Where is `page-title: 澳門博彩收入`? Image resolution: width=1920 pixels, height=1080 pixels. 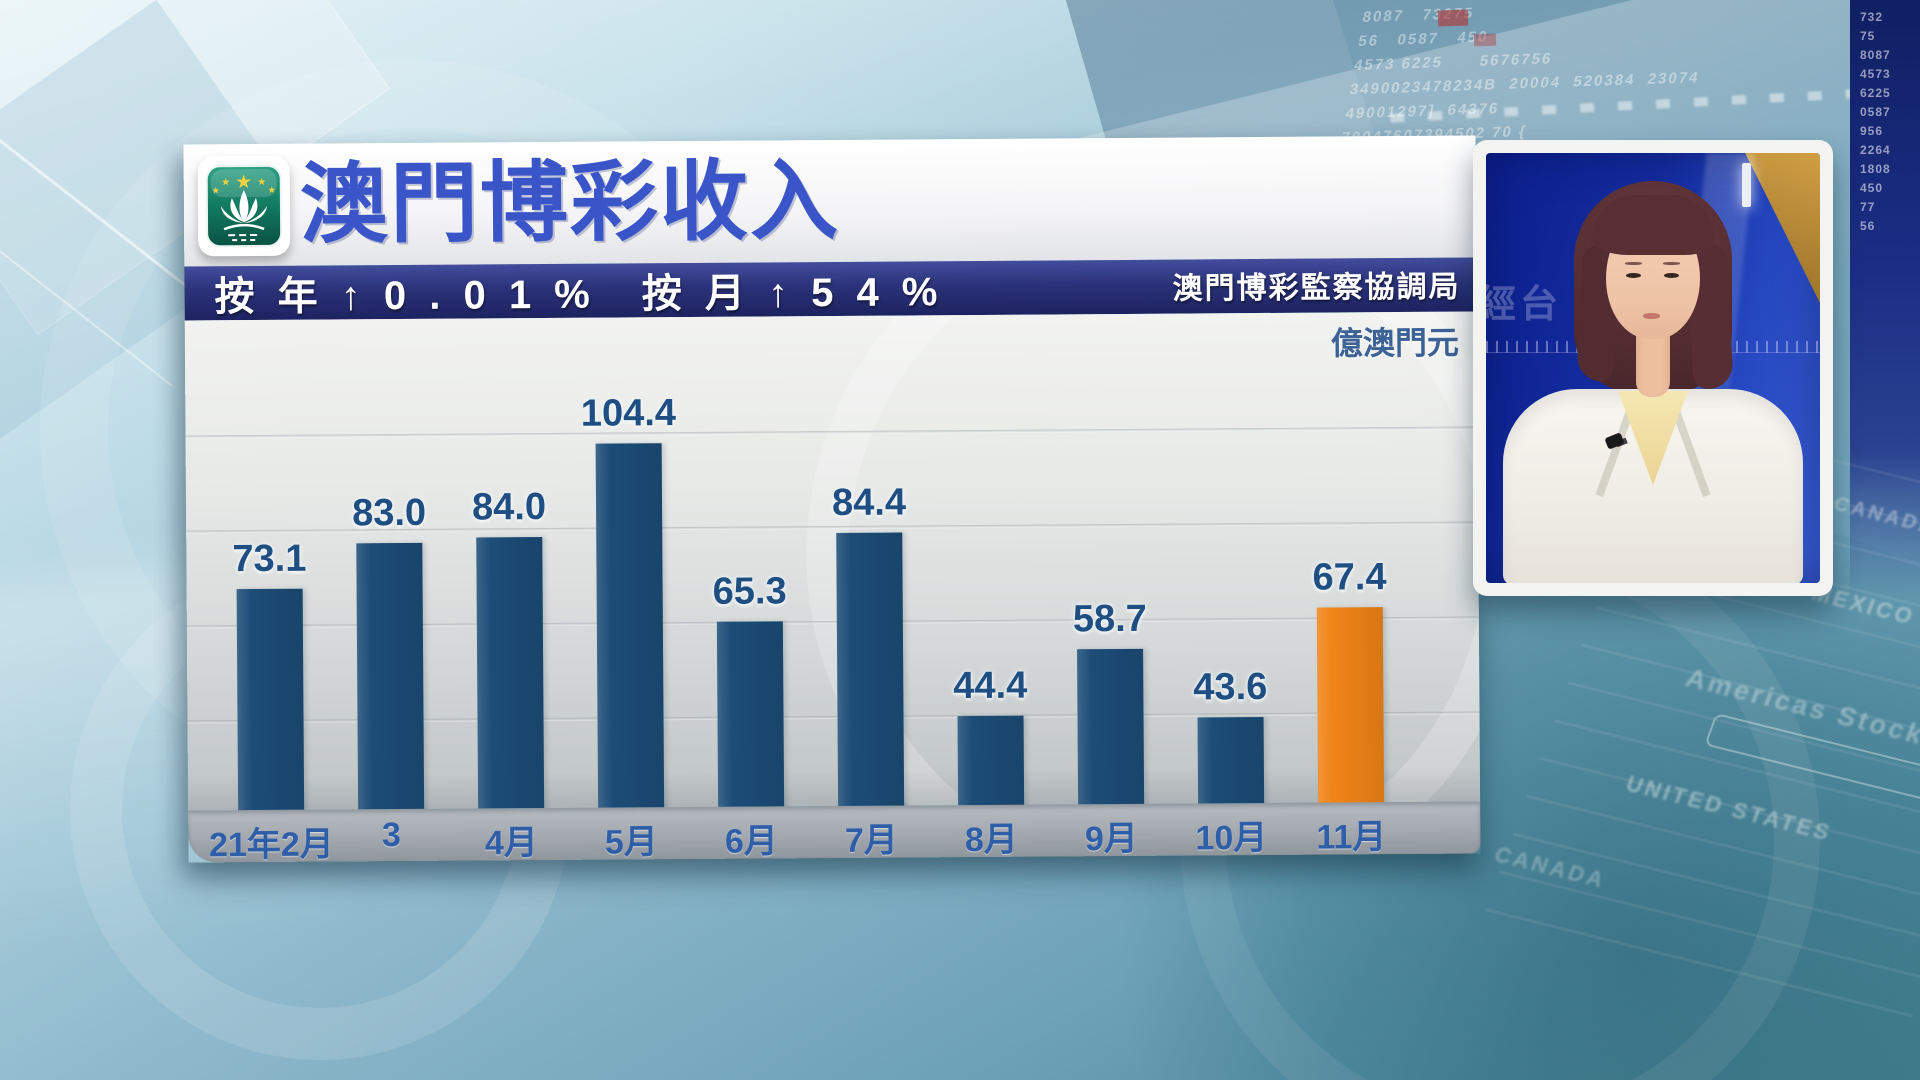 page-title: 澳門博彩收入 is located at coordinates (570, 202).